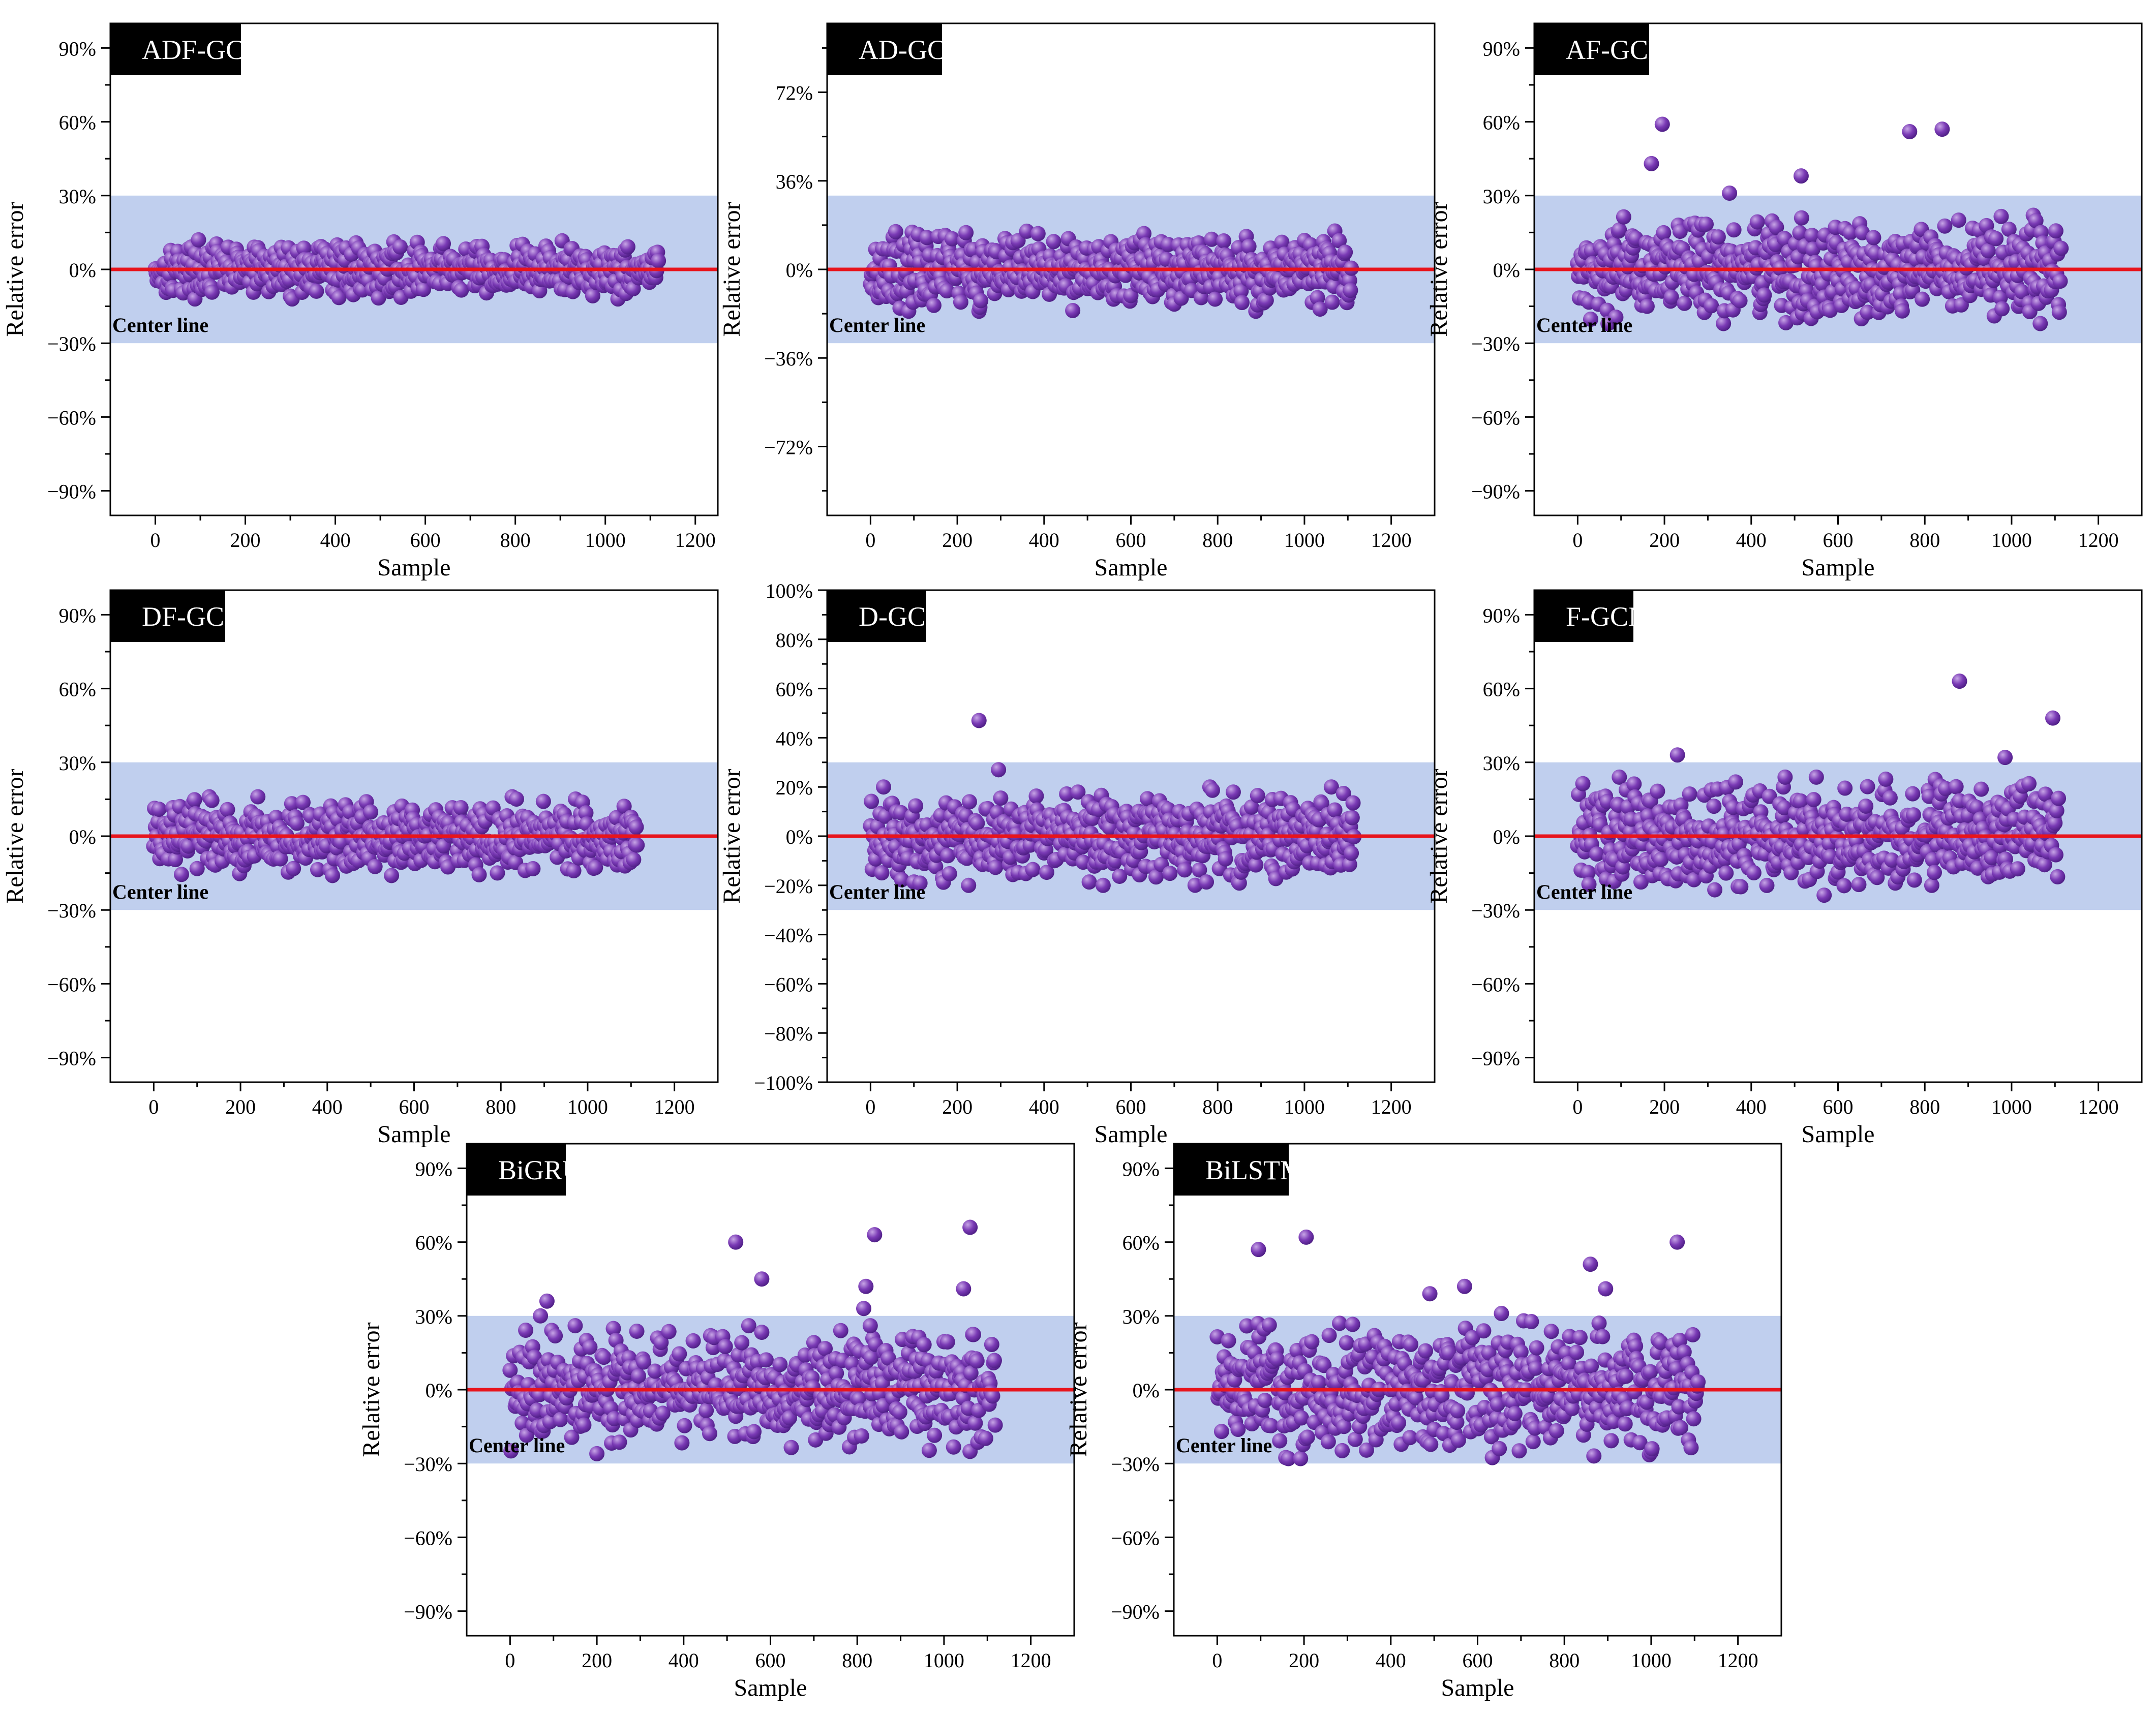 This screenshot has width=2156, height=1714. Describe the element at coordinates (2011, 1106) in the screenshot. I see `x-tick-label: 1000` at that location.